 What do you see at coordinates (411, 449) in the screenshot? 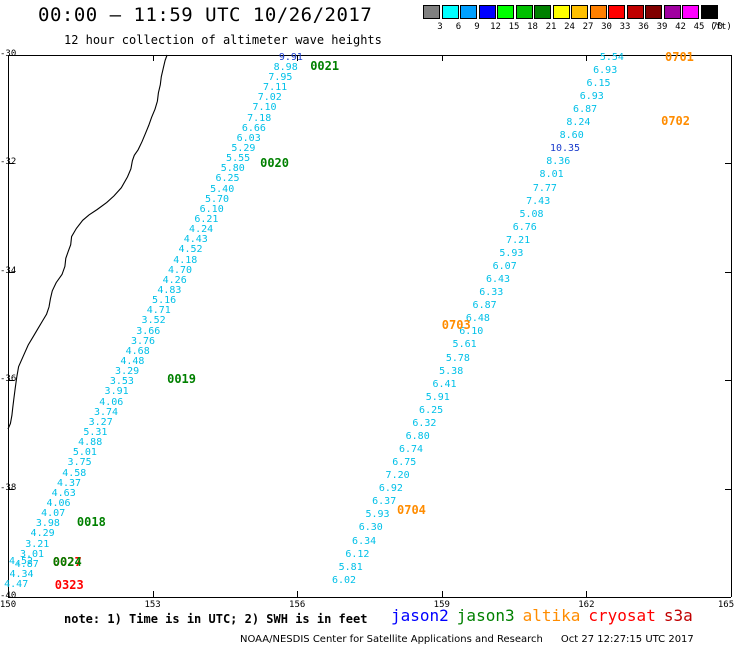
I see `wave-height-value: 6.74` at bounding box center [411, 449].